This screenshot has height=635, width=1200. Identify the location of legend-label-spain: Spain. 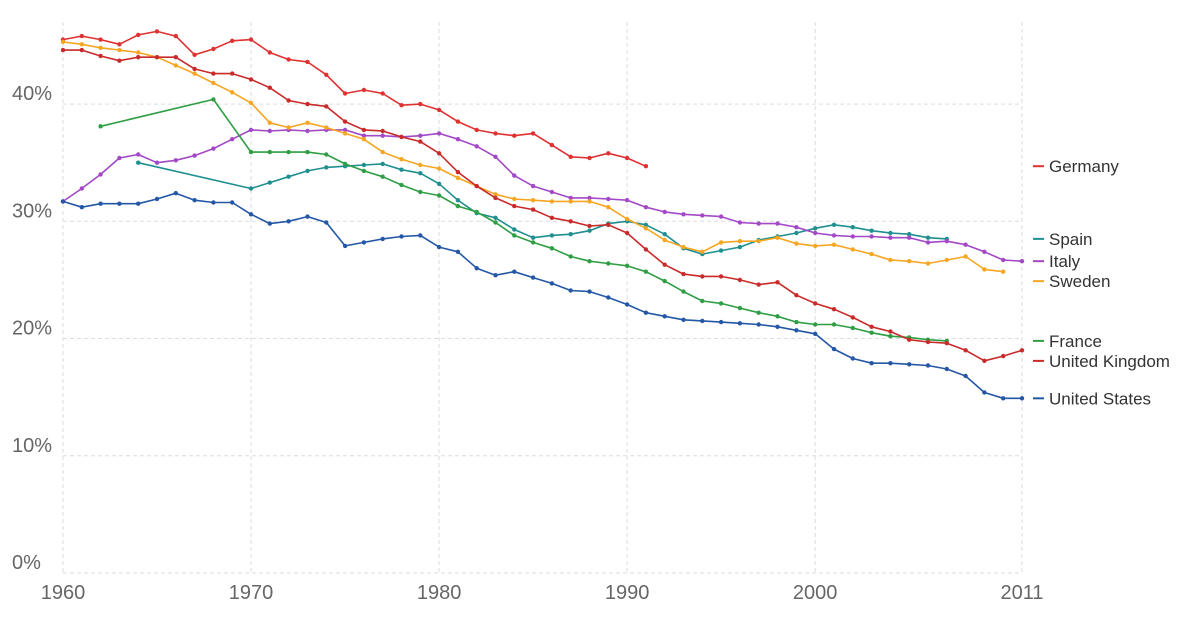
(1070, 239).